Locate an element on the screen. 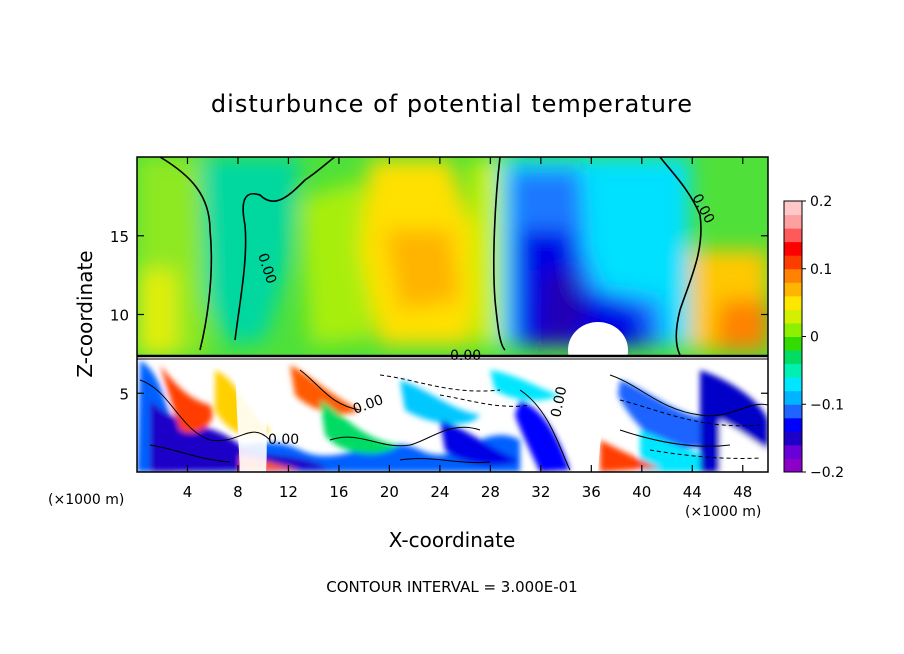 The image size is (904, 654). contour-interval-note: CONTOUR INTERVAL = 3.000E-01 is located at coordinates (451, 587).